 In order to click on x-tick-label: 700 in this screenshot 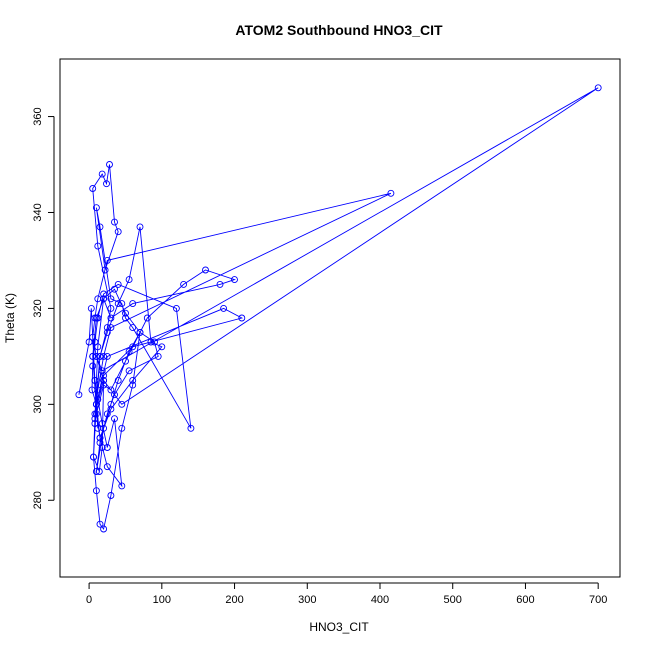, I will do `click(598, 600)`.